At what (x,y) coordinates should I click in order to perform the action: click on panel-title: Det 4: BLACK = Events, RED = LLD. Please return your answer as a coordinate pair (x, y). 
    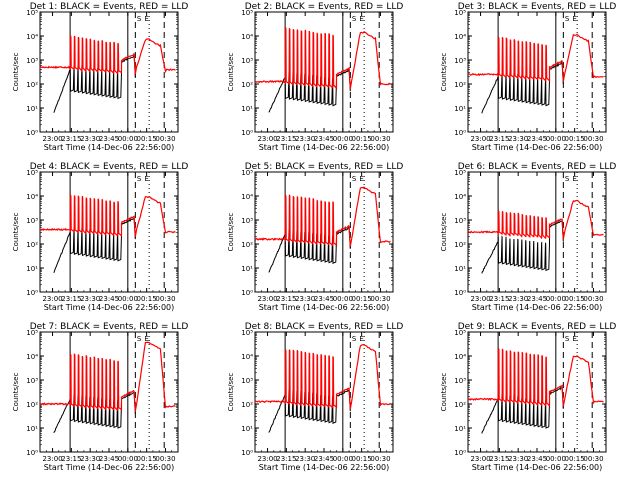
    Looking at the image, I should click on (109, 167).